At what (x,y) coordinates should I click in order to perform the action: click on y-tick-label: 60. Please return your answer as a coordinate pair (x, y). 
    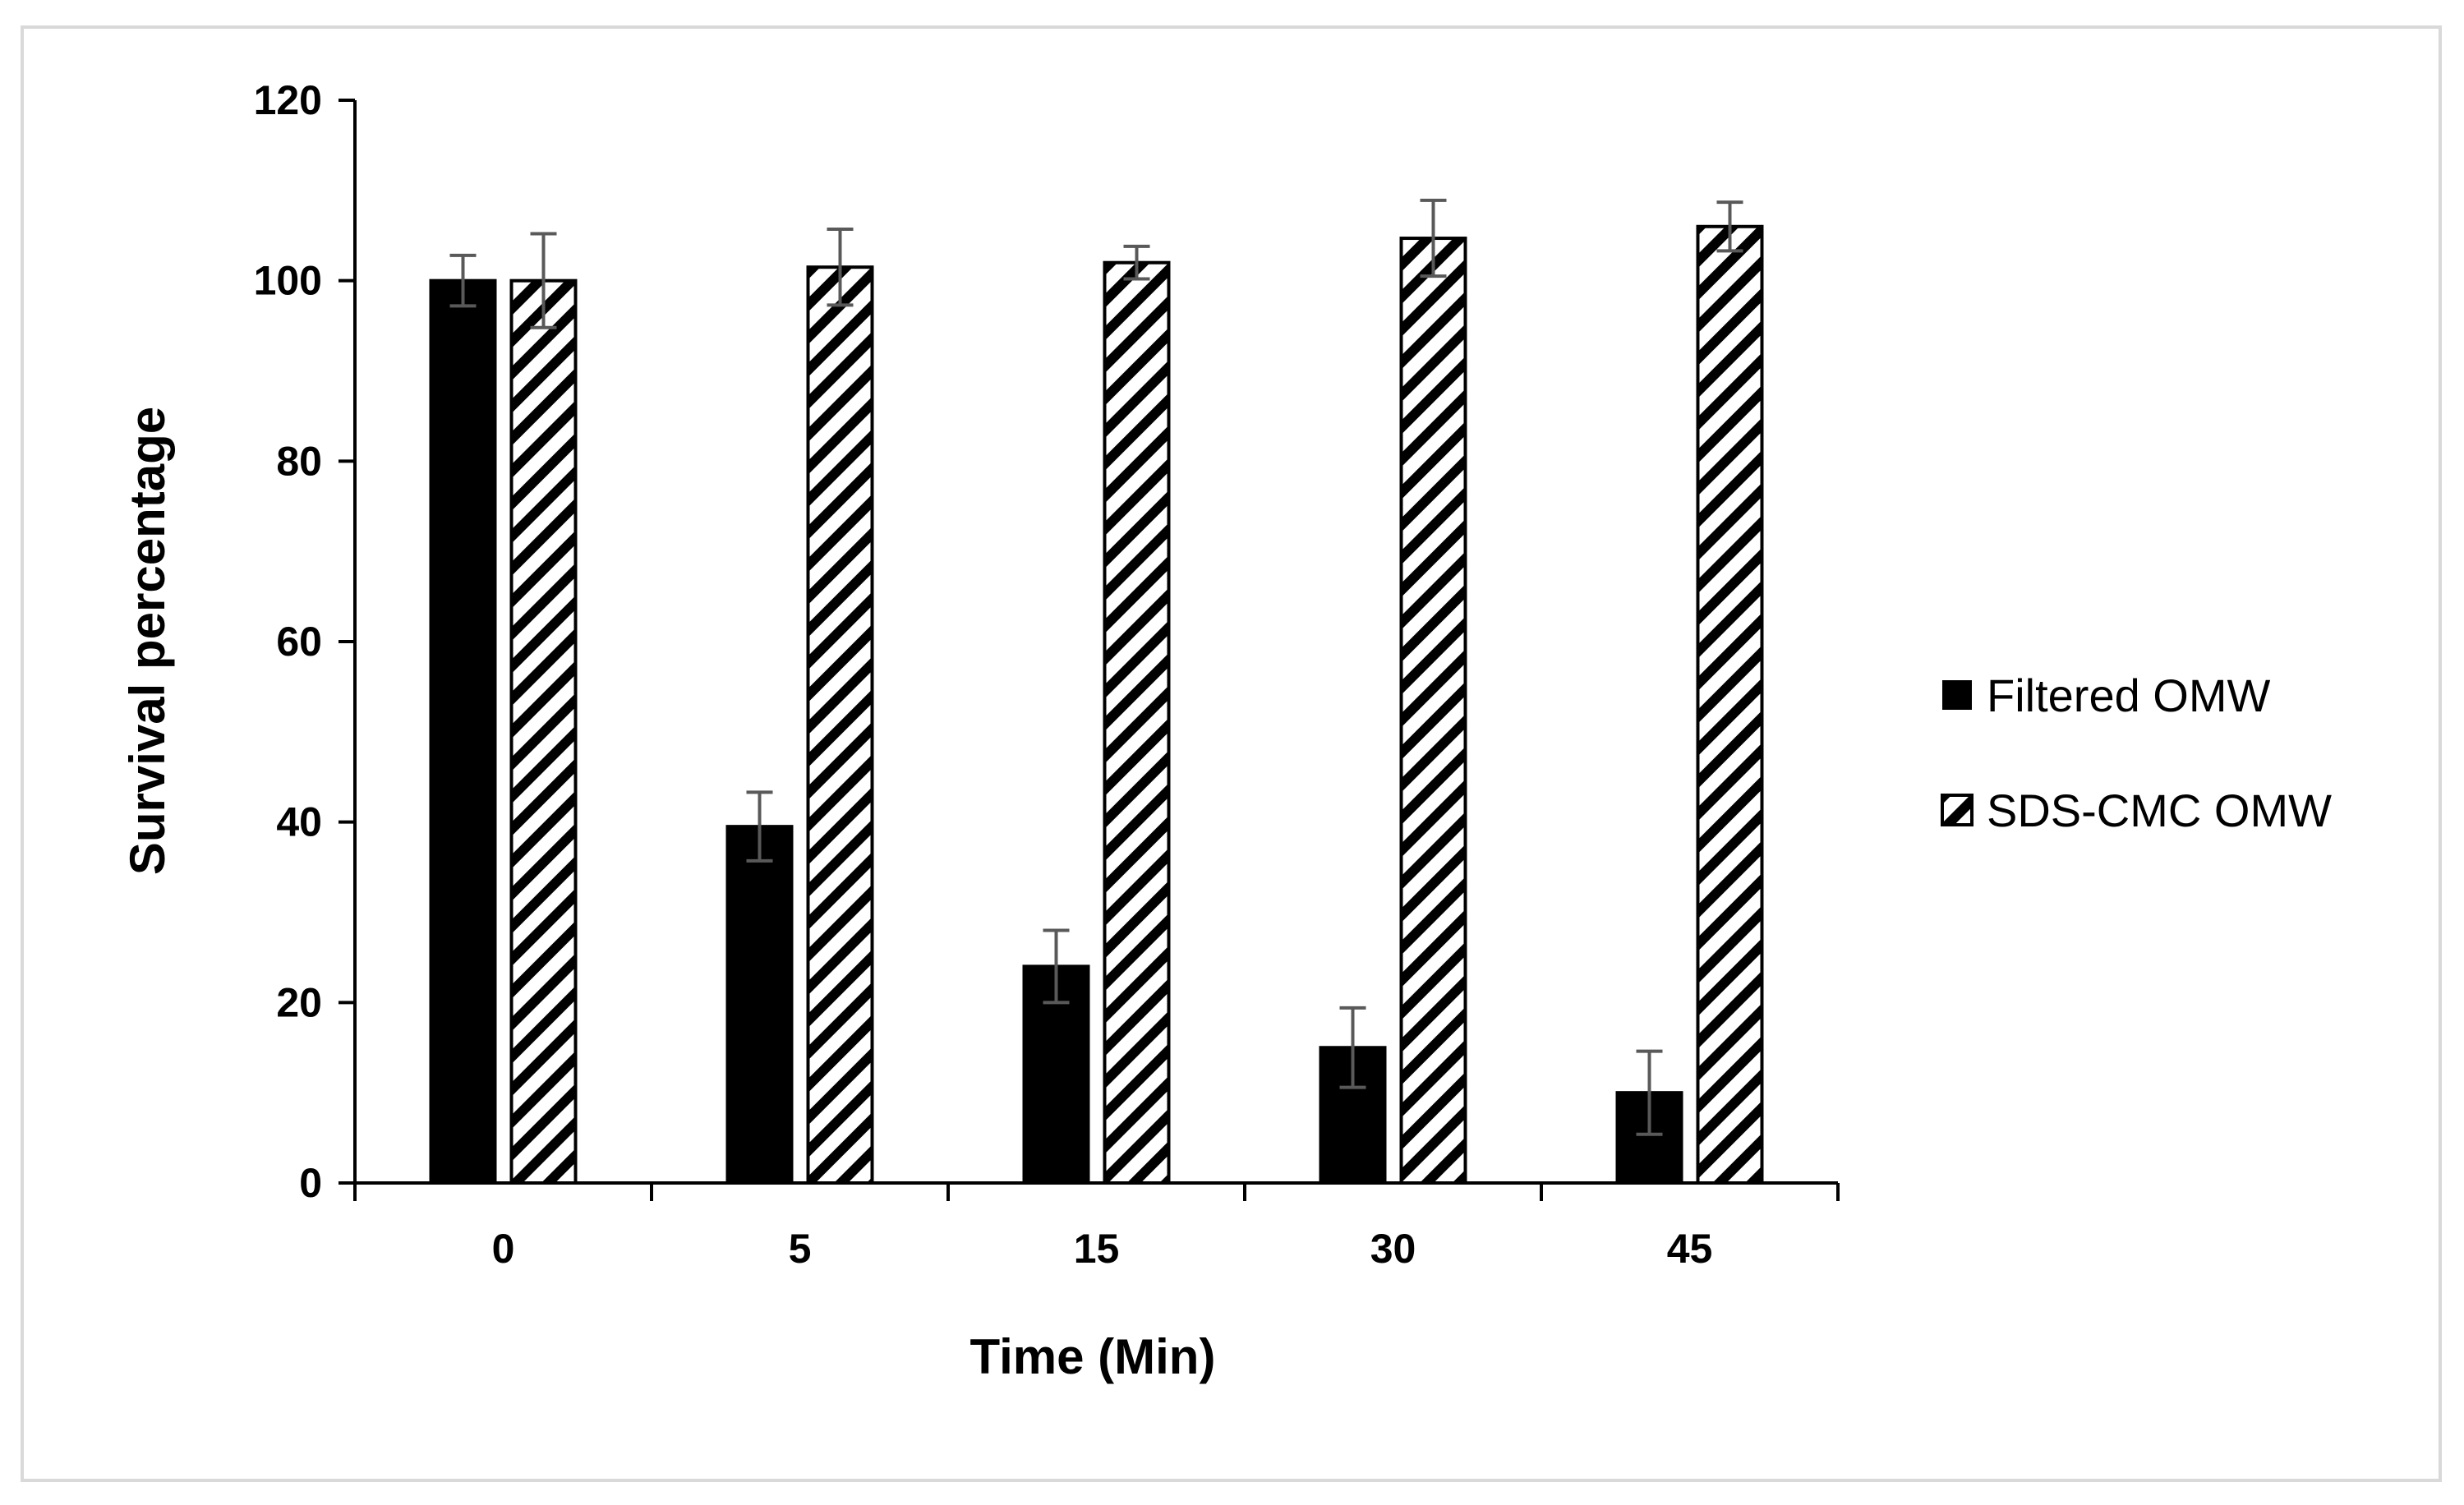
    Looking at the image, I should click on (299, 642).